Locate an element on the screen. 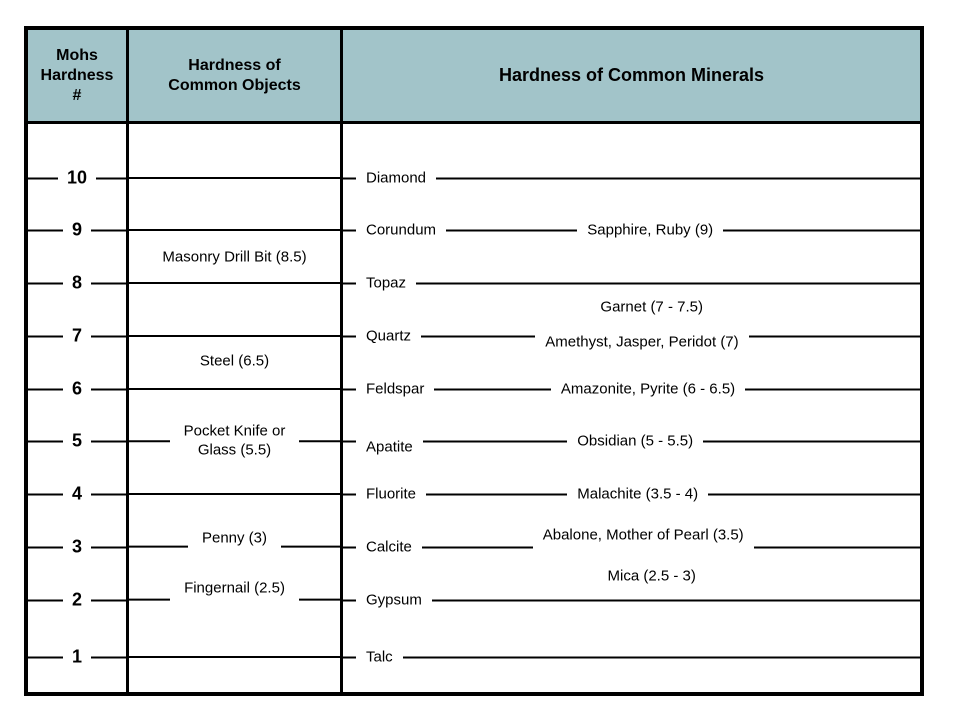 The width and height of the screenshot is (960, 720). mineral-name: Topaz is located at coordinates (386, 283).